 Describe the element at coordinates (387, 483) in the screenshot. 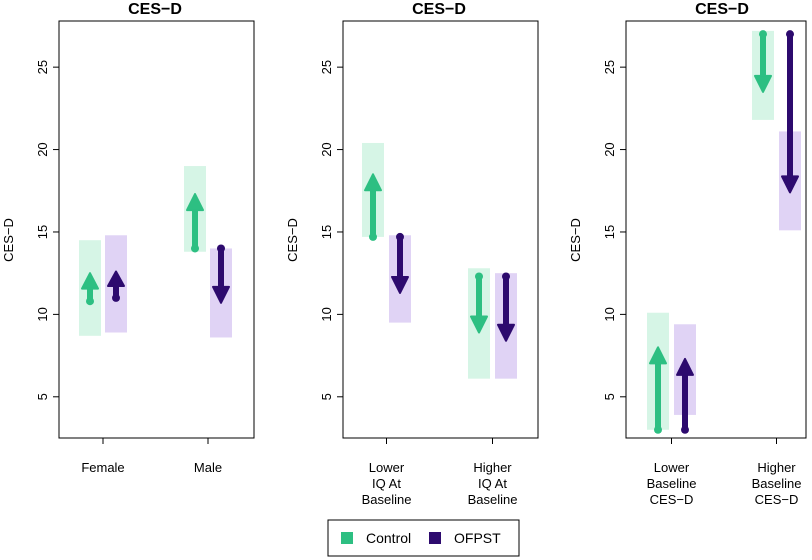

I see `x-tick-label: Lower IQ At Baseline` at that location.